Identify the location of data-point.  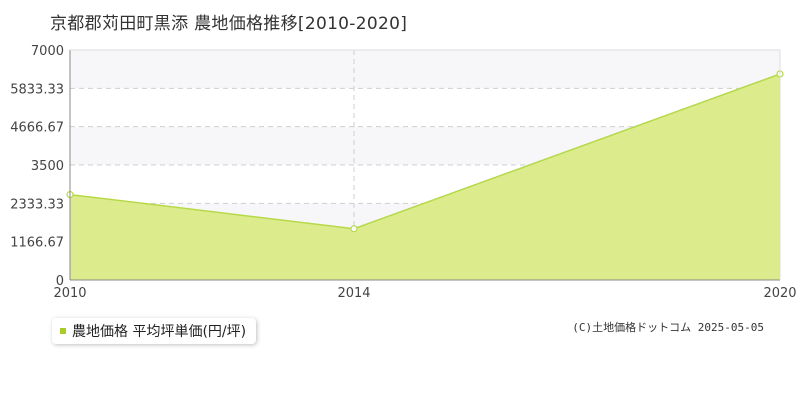
(354, 229).